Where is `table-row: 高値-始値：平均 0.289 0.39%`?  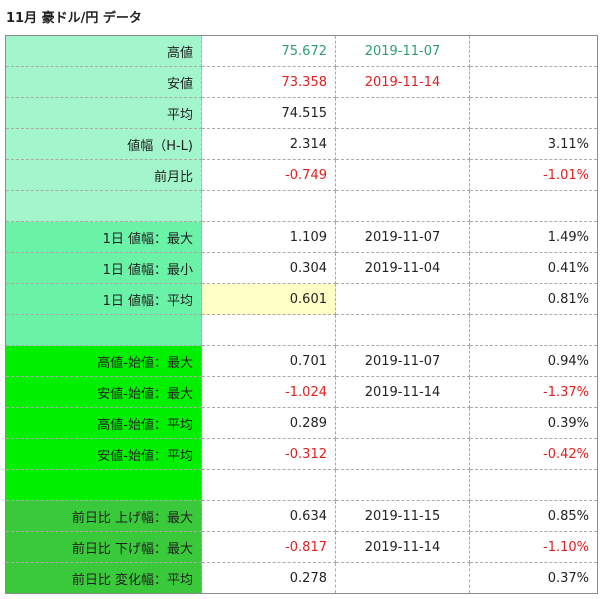
table-row: 高値-始値：平均 0.289 0.39% is located at coordinates (301, 423).